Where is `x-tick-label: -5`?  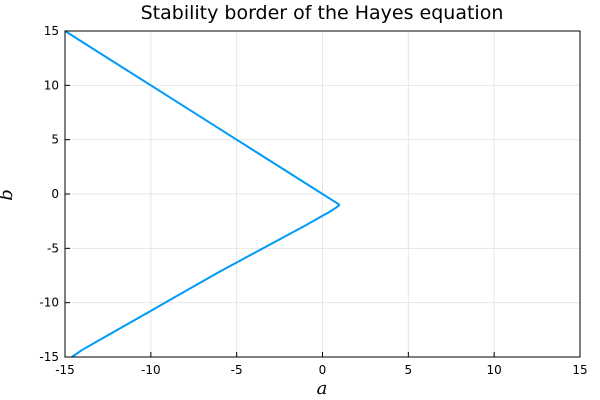
x-tick-label: -5 is located at coordinates (237, 370).